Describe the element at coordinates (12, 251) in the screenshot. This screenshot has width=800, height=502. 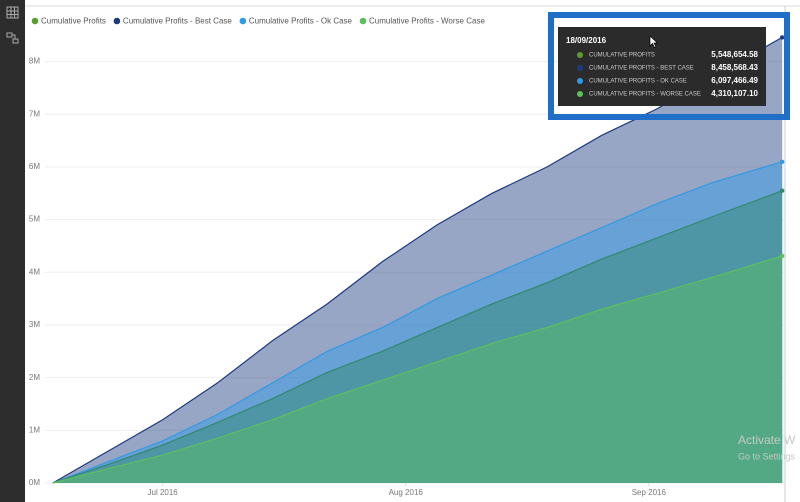
I see `sidebar` at that location.